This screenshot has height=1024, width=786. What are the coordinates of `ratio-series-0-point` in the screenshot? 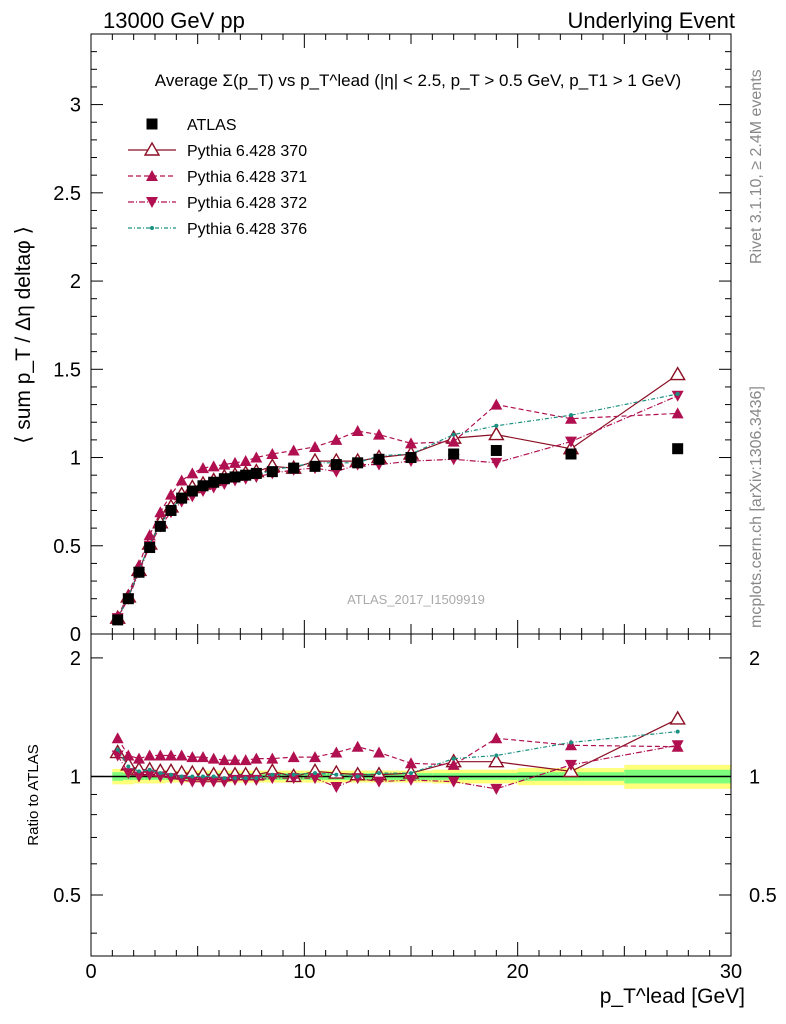 It's located at (496, 760).